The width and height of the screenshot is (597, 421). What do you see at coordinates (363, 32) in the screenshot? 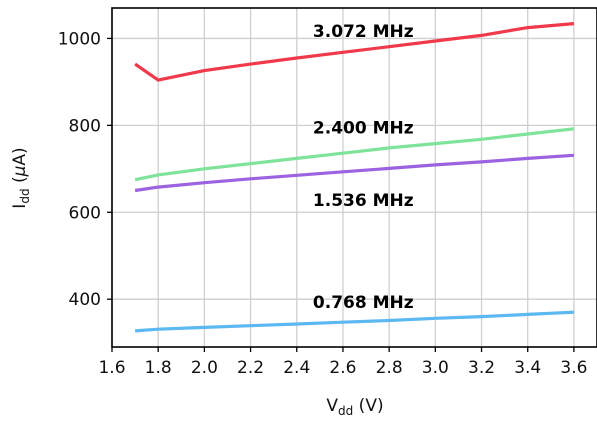
I see `series-label: 3.072 MHz` at bounding box center [363, 32].